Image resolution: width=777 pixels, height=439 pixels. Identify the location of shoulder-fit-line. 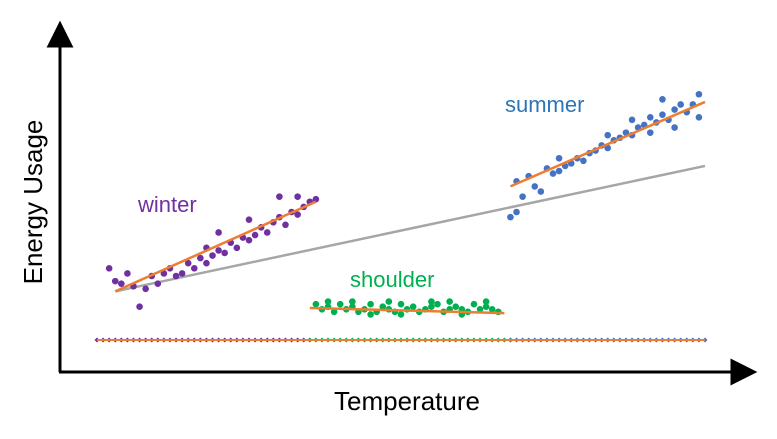
(407, 310).